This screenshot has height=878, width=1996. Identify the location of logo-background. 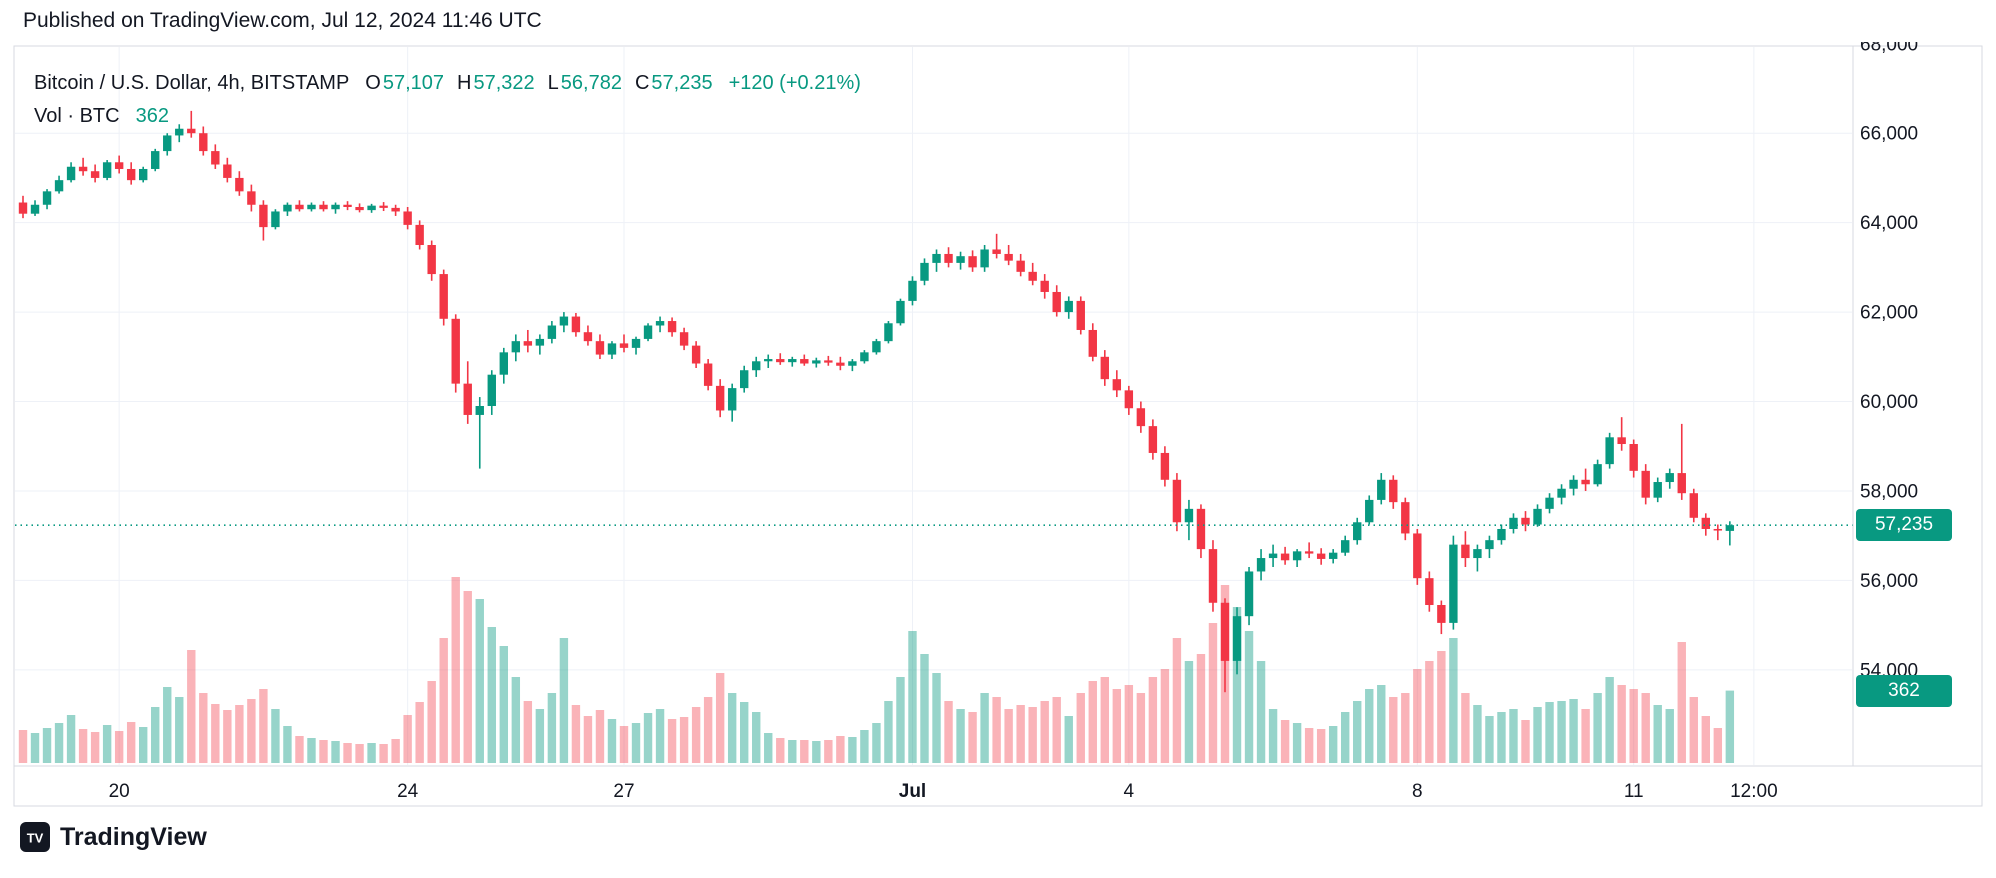
(35, 837).